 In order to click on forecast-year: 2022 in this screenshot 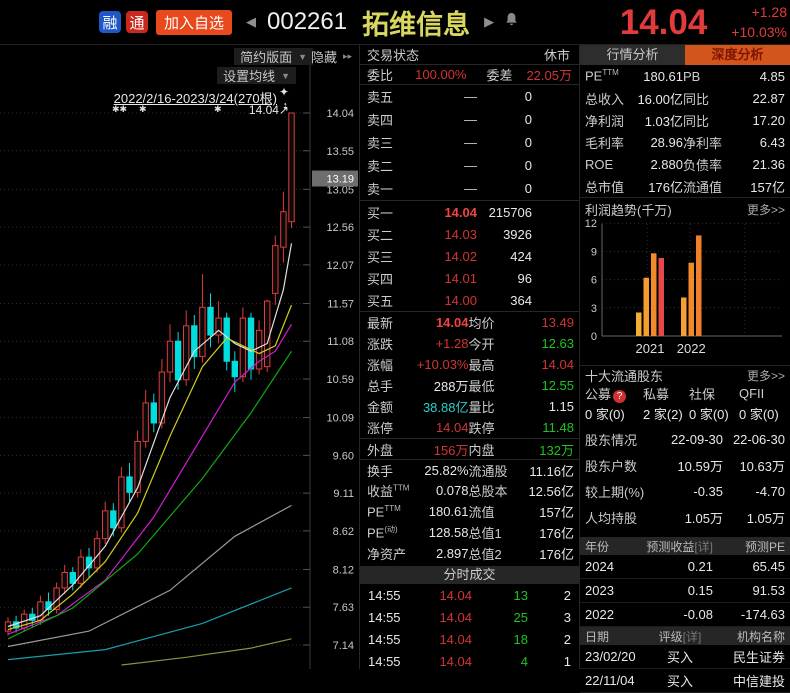, I will do `click(599, 614)`.